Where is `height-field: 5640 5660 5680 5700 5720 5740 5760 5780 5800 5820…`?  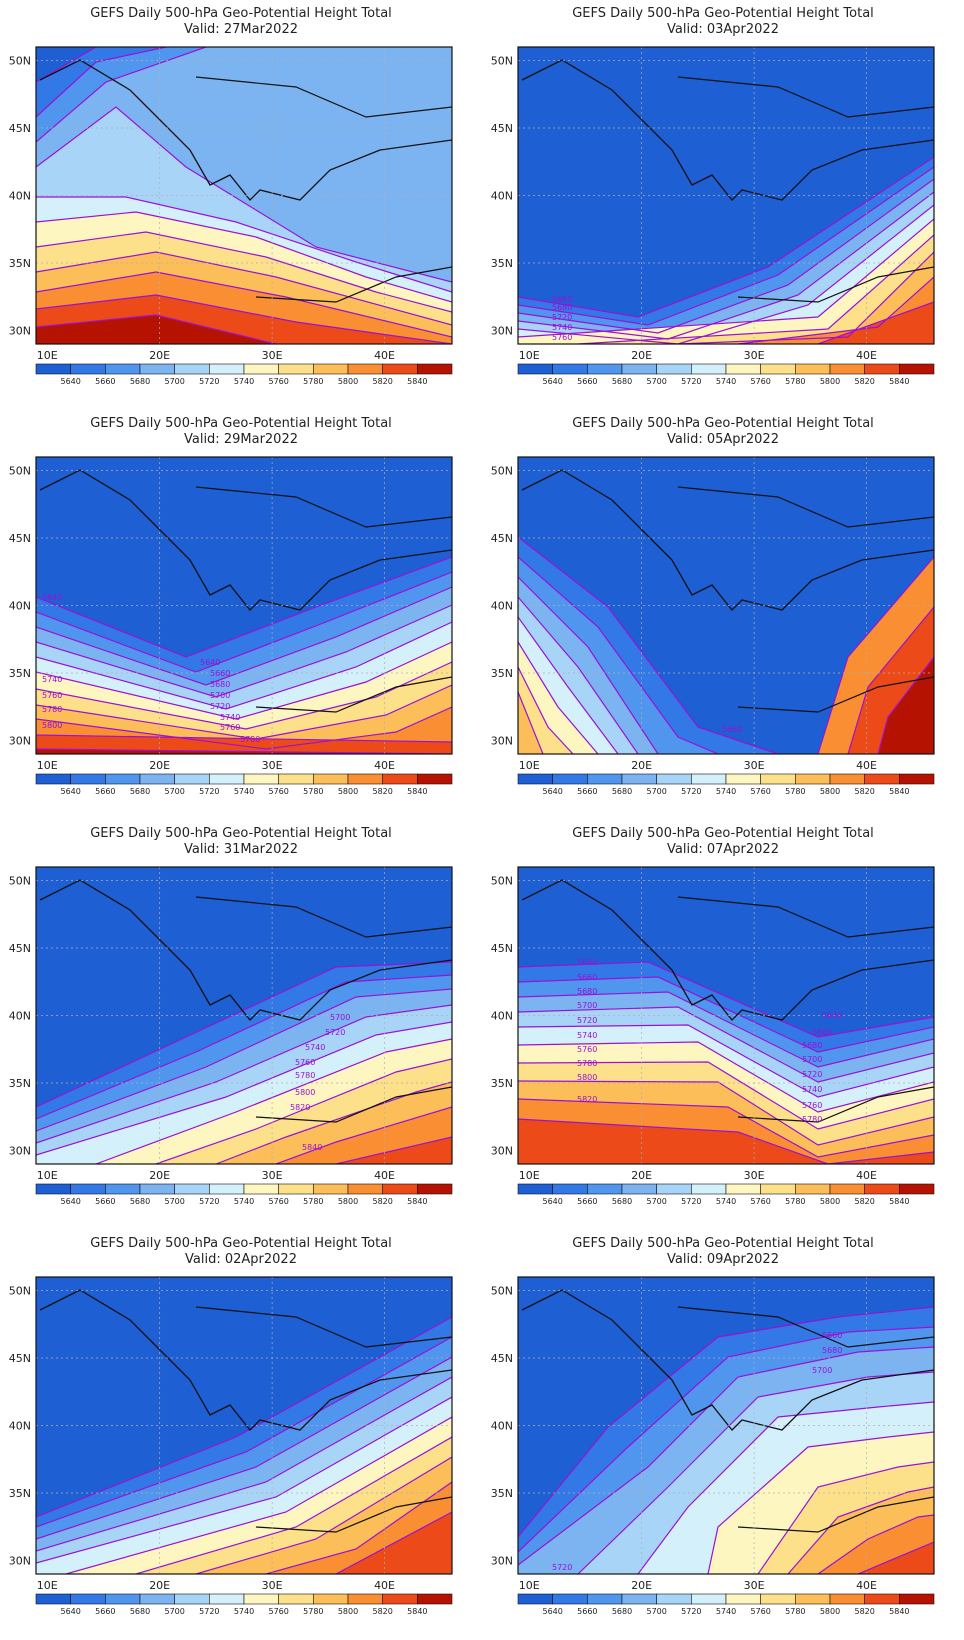
height-field: 5640 5660 5680 5700 5720 5740 5760 5780 5800 5820… is located at coordinates (726, 1015).